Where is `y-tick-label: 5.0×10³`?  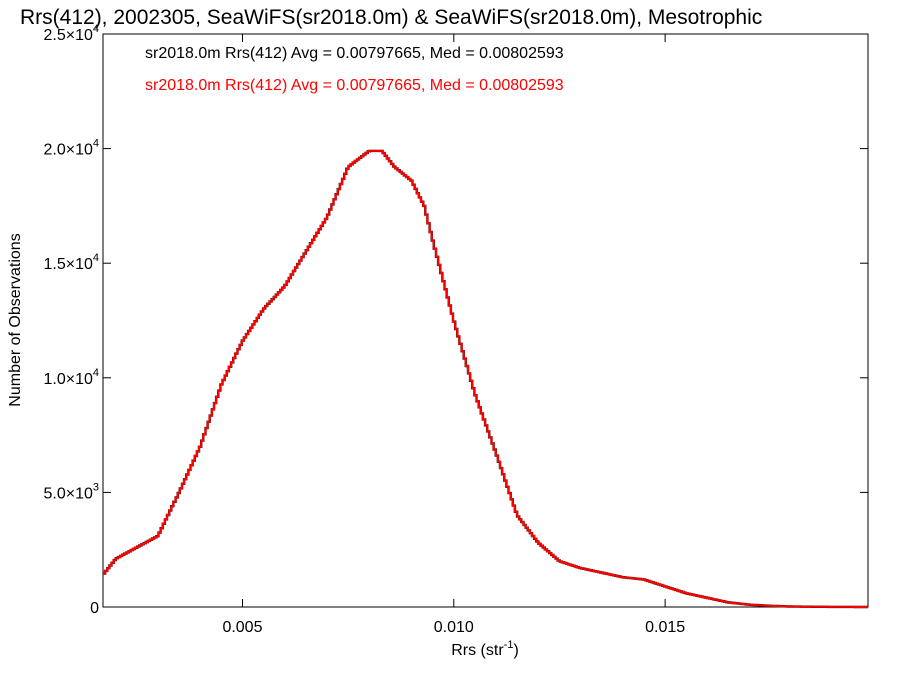
y-tick-label: 5.0×10³ is located at coordinates (71, 491).